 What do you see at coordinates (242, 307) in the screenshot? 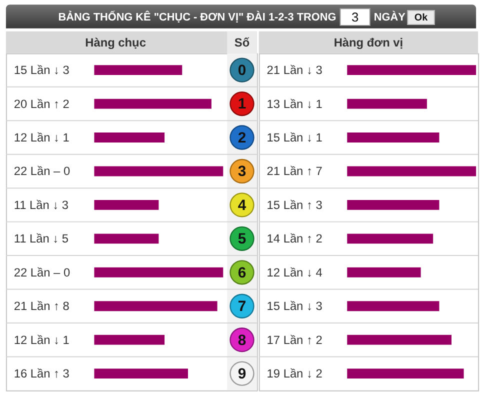
I see `y-tick-label: 7` at bounding box center [242, 307].